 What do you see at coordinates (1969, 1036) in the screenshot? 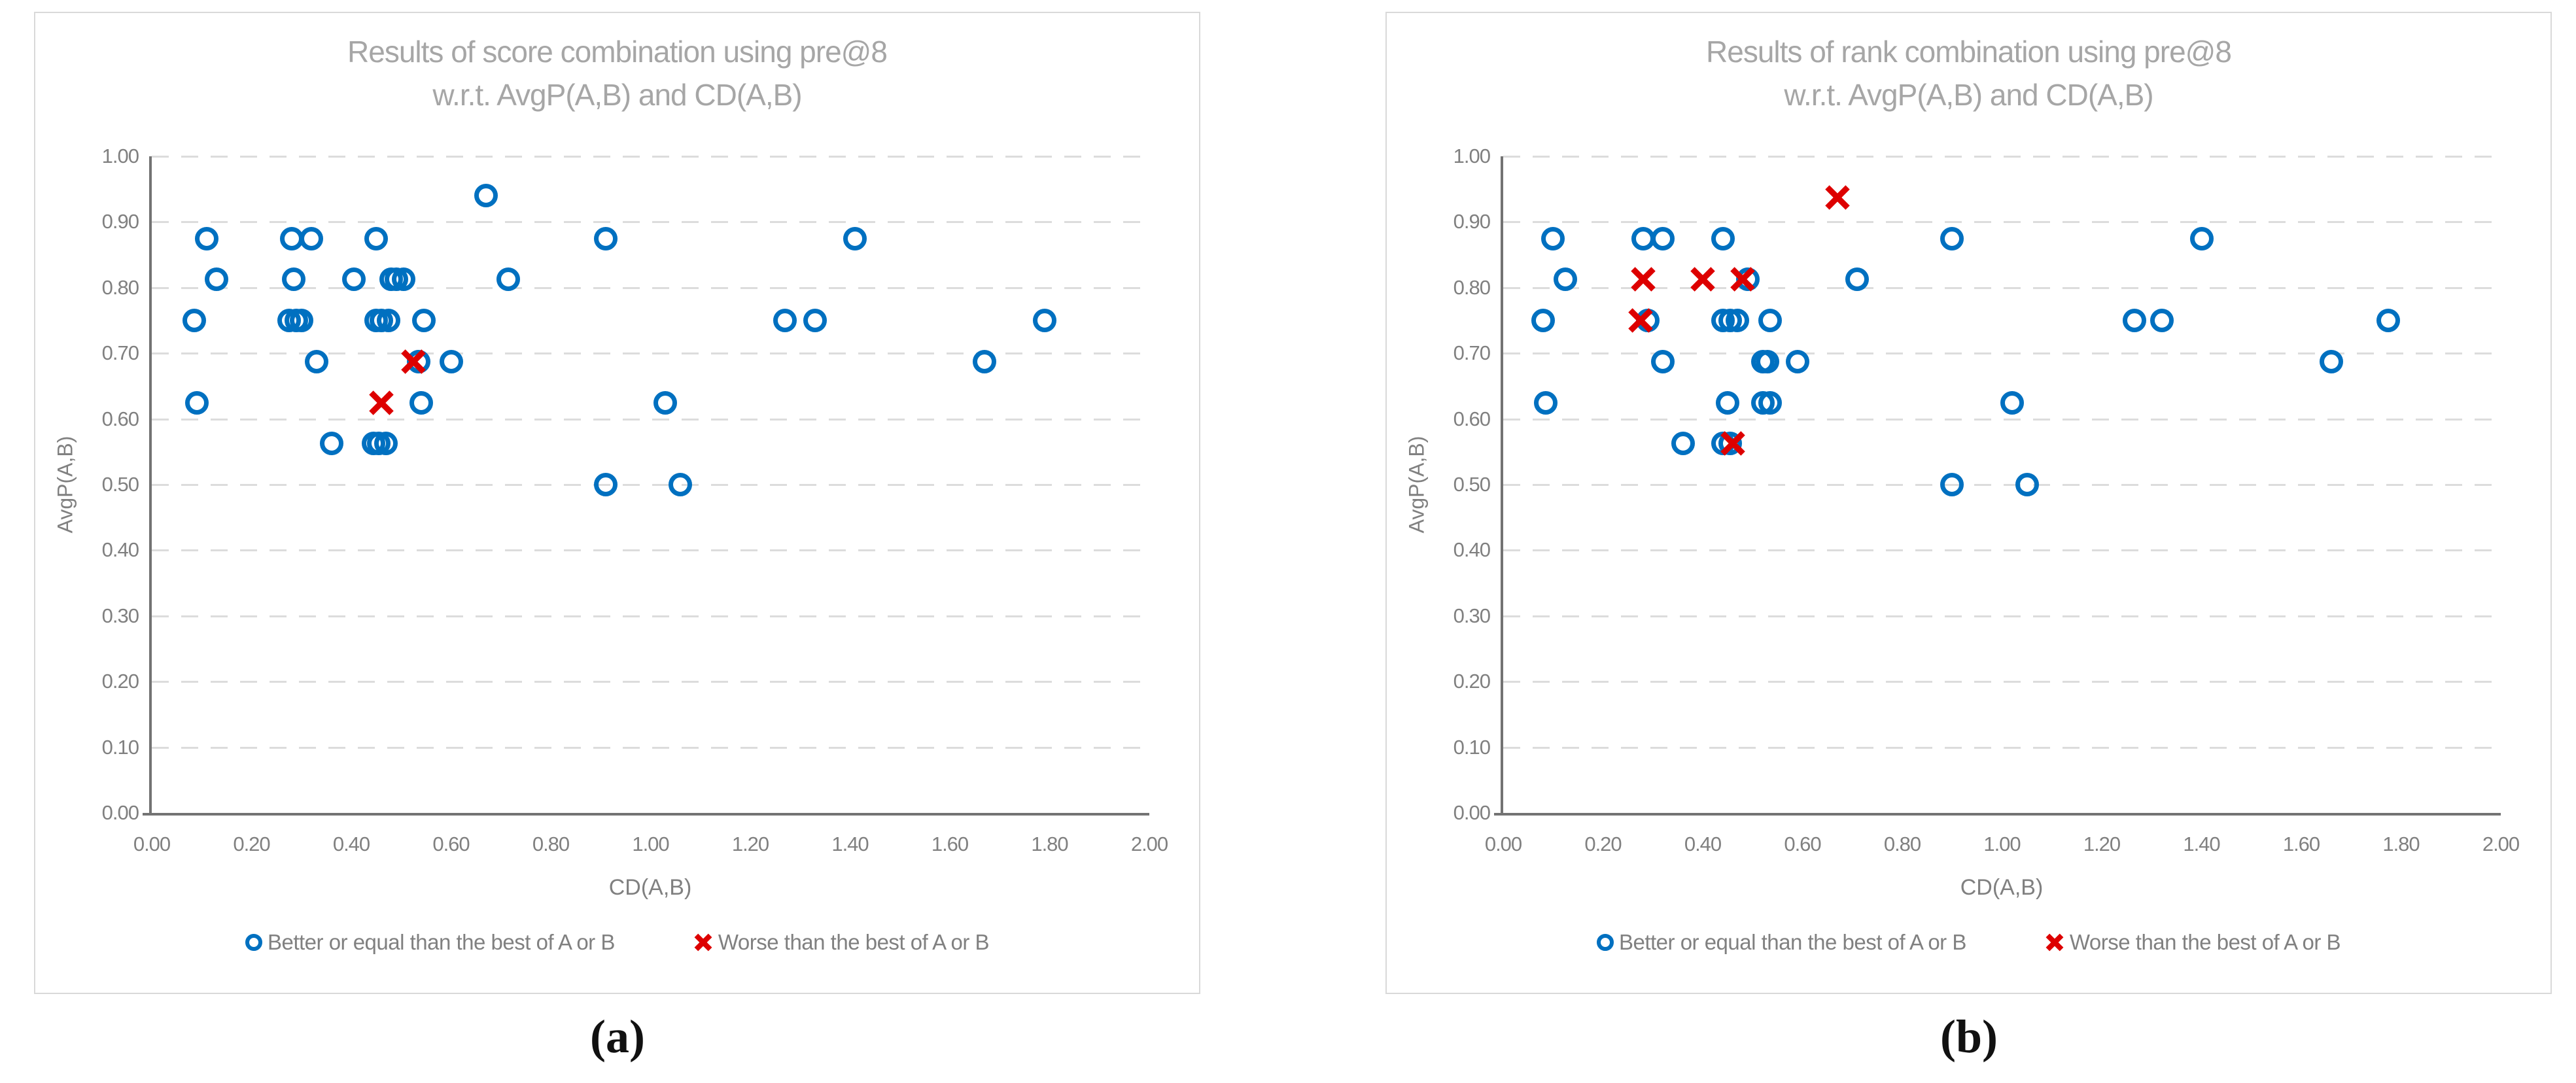
I see `subfigure-caption-b: (b)` at bounding box center [1969, 1036].